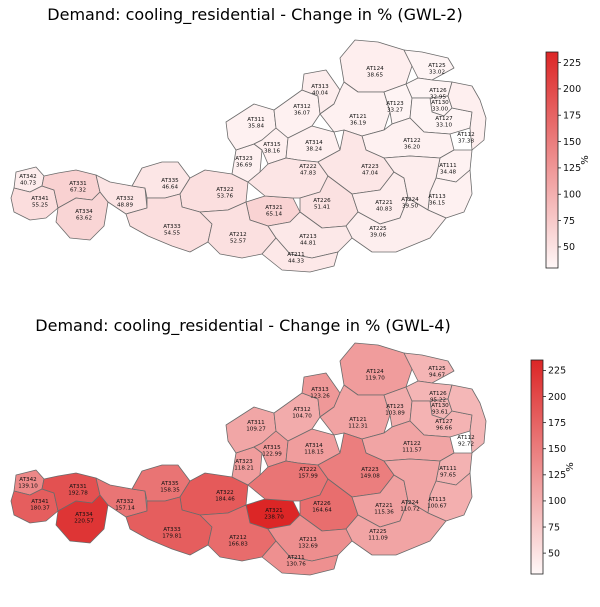 This screenshot has height=607, width=600. Describe the element at coordinates (238, 545) in the screenshot. I see `region-value-label: 166.83` at that location.